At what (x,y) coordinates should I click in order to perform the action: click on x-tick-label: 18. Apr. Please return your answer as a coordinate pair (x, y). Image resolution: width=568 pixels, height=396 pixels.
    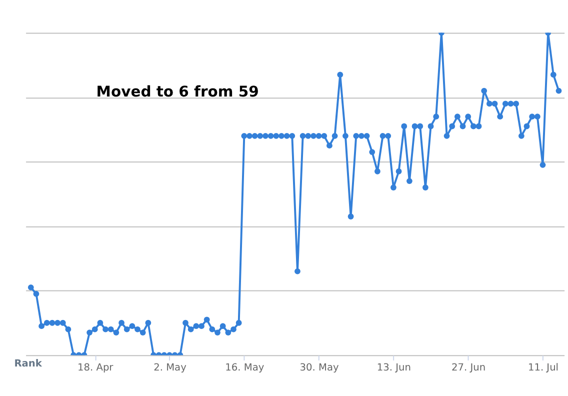
    Looking at the image, I should click on (96, 368).